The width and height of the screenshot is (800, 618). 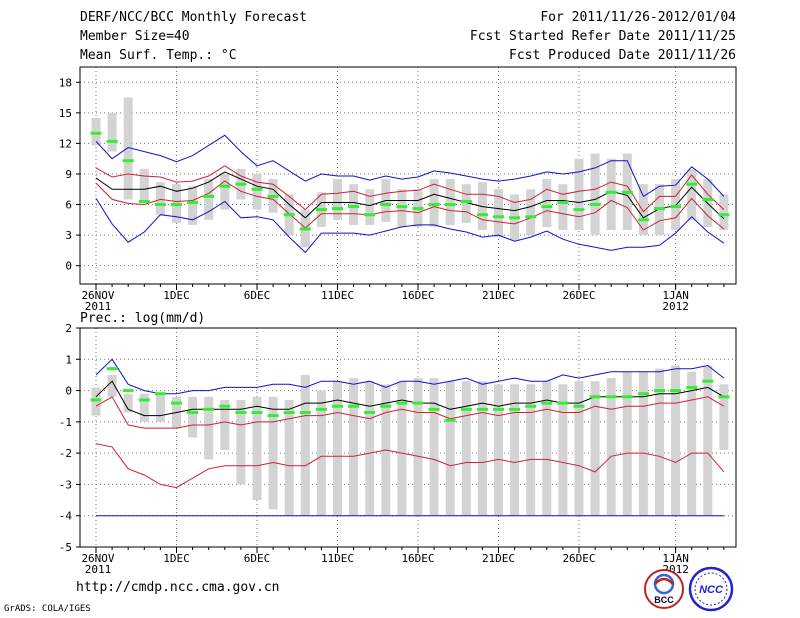 I want to click on ncc-logo-text: NCC, so click(x=711, y=590).